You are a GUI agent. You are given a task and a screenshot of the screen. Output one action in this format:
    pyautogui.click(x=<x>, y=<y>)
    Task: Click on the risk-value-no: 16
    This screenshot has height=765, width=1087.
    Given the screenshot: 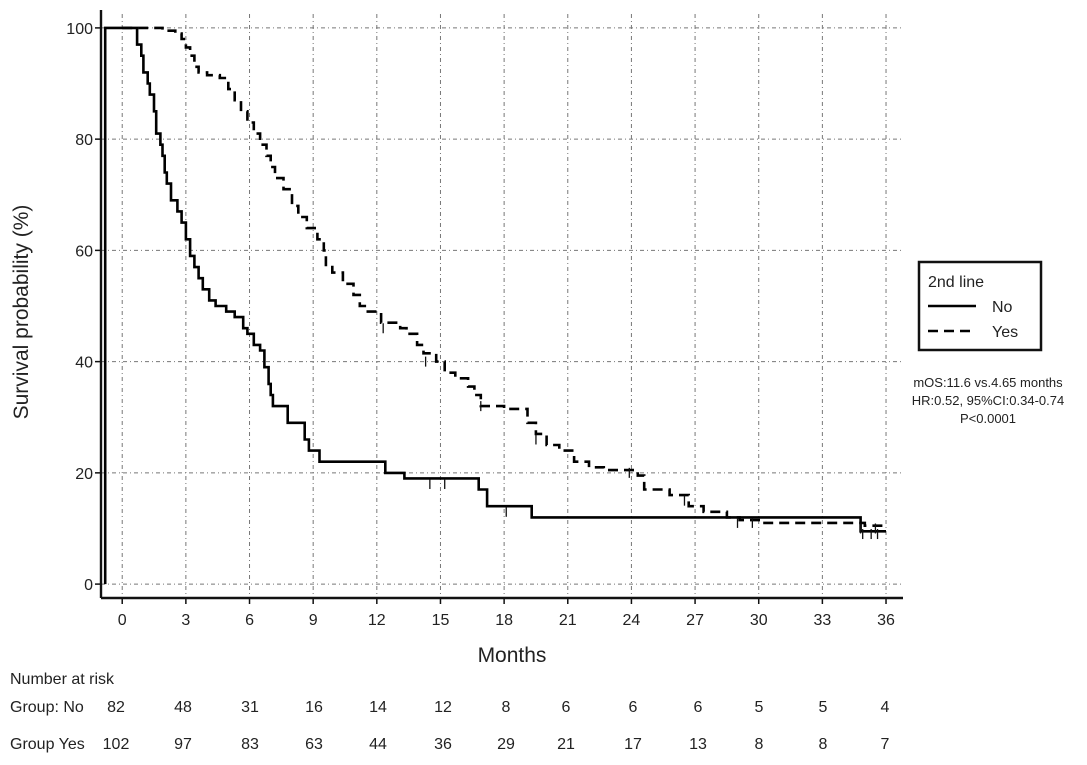 What is the action you would take?
    pyautogui.click(x=314, y=707)
    